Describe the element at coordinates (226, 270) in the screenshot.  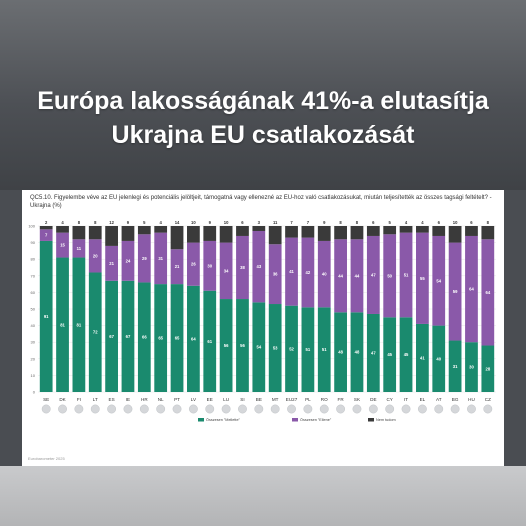
I see `data-label-against: 34` at that location.